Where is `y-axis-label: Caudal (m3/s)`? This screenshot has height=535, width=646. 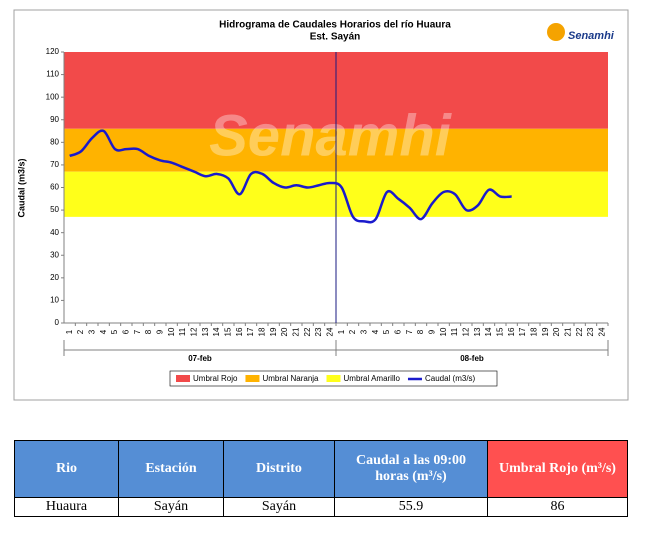 y-axis-label: Caudal (m3/s) is located at coordinates (21, 187).